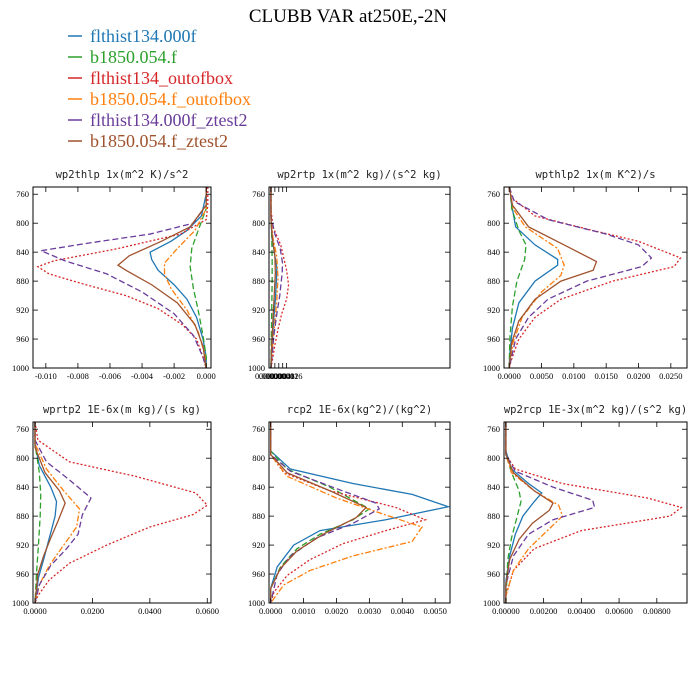 Image resolution: width=700 pixels, height=700 pixels. What do you see at coordinates (619, 611) in the screenshot?
I see `x-tick-label: 0.00600` at bounding box center [619, 611].